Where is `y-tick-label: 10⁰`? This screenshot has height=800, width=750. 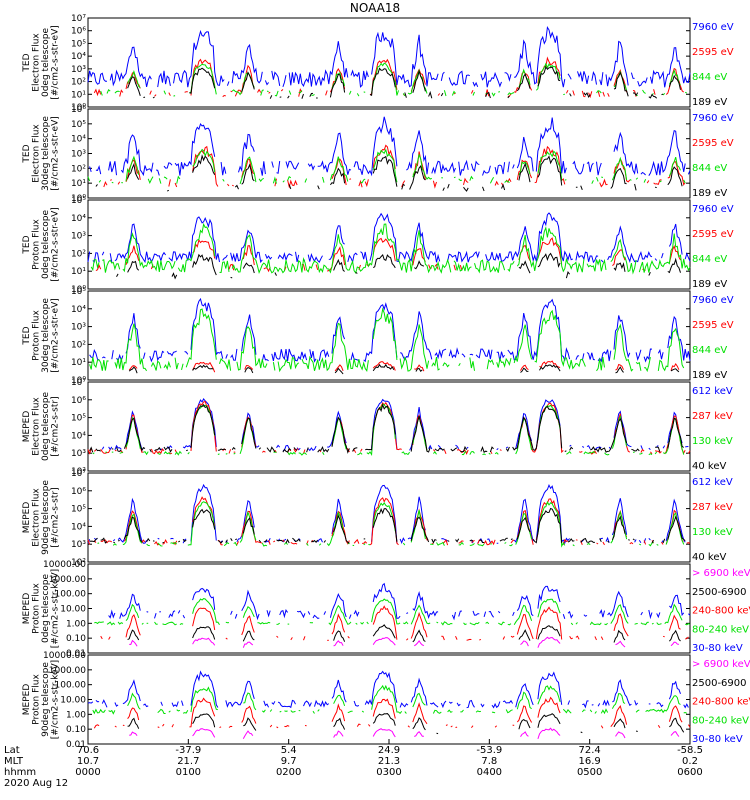
y-tick-label: 10⁰ is located at coordinates (78, 290).